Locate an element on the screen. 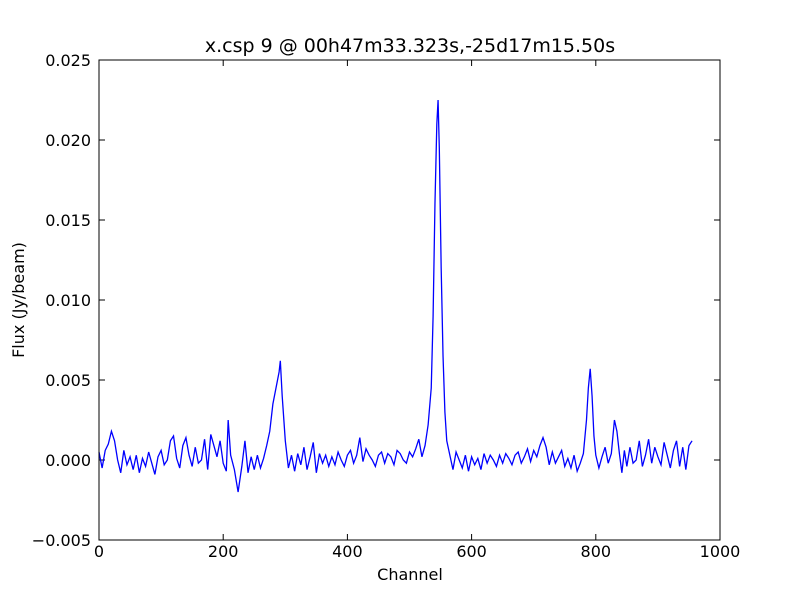 Image resolution: width=800 pixels, height=600 pixels. y-tick-label: −0.005 is located at coordinates (61, 540).